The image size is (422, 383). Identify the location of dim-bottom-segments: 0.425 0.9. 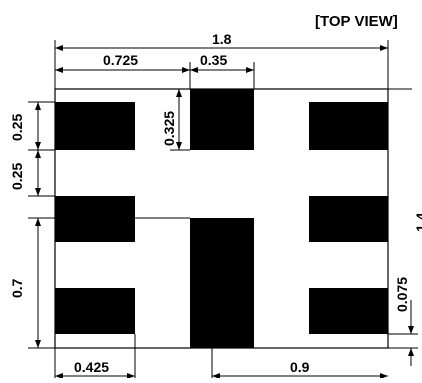
(221, 357).